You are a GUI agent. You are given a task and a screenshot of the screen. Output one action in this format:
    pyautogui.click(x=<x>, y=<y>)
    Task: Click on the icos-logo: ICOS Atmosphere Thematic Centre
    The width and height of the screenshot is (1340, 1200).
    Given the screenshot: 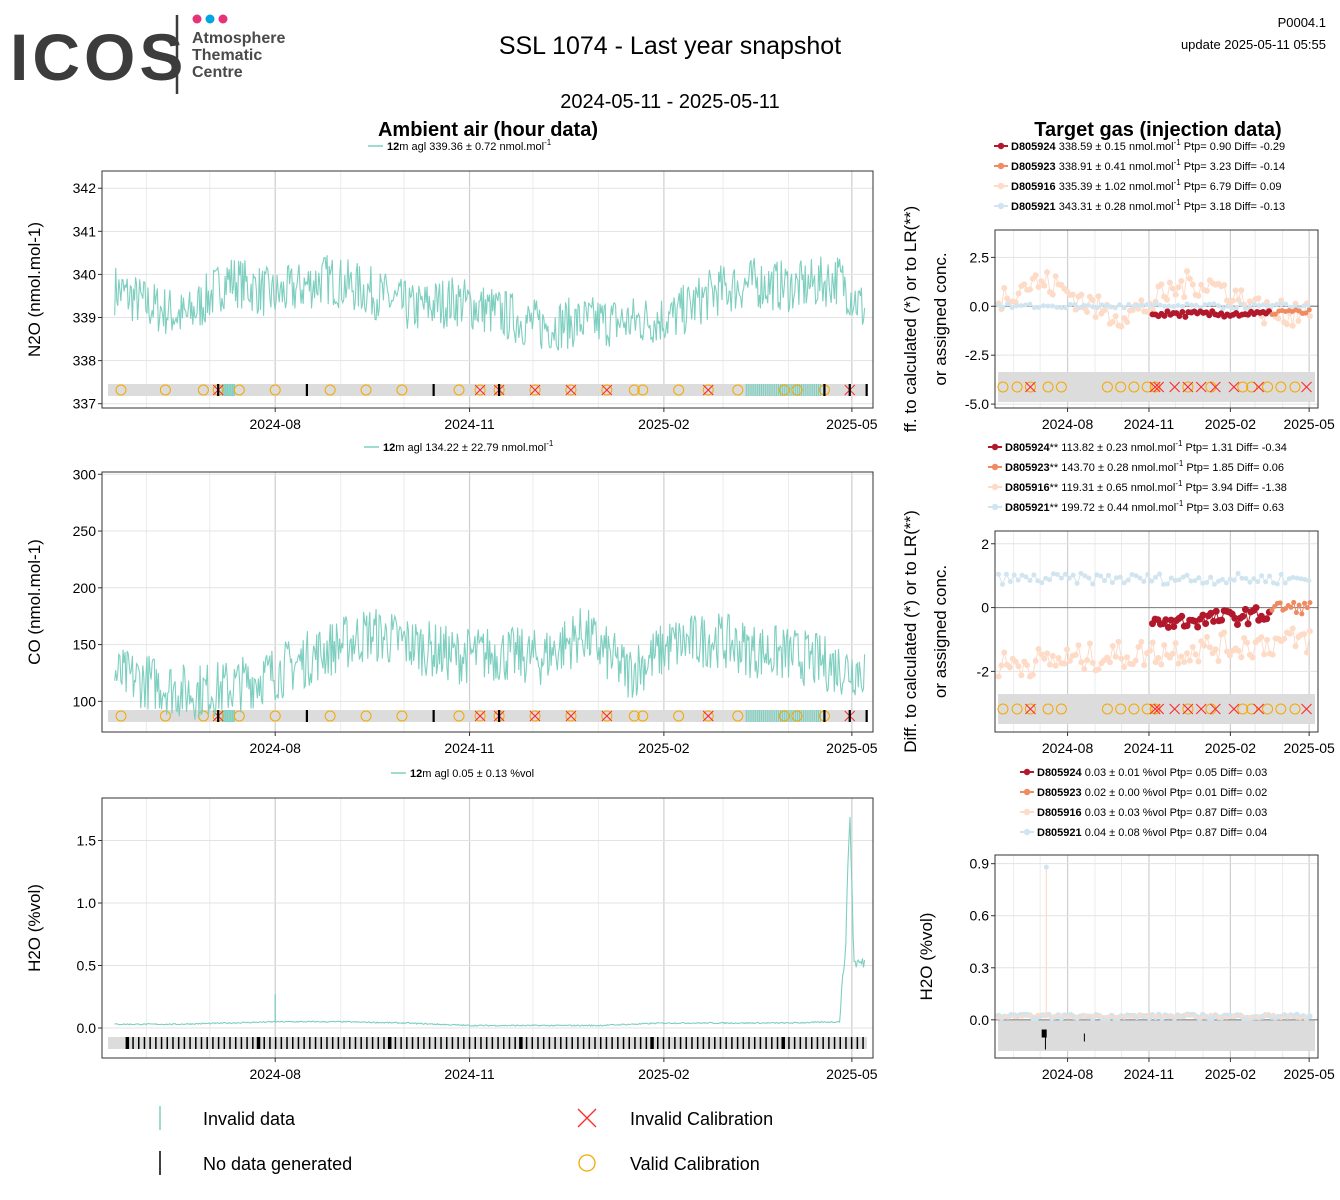 What is the action you would take?
    pyautogui.click(x=147, y=54)
    